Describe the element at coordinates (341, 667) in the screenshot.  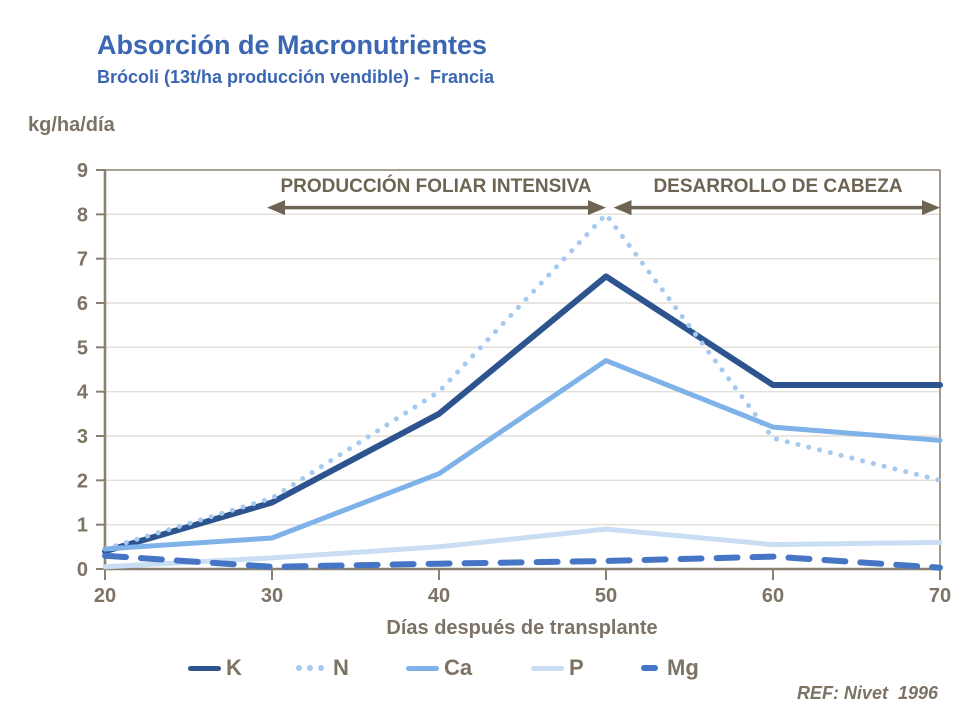
I see `legend-label-n: N` at that location.